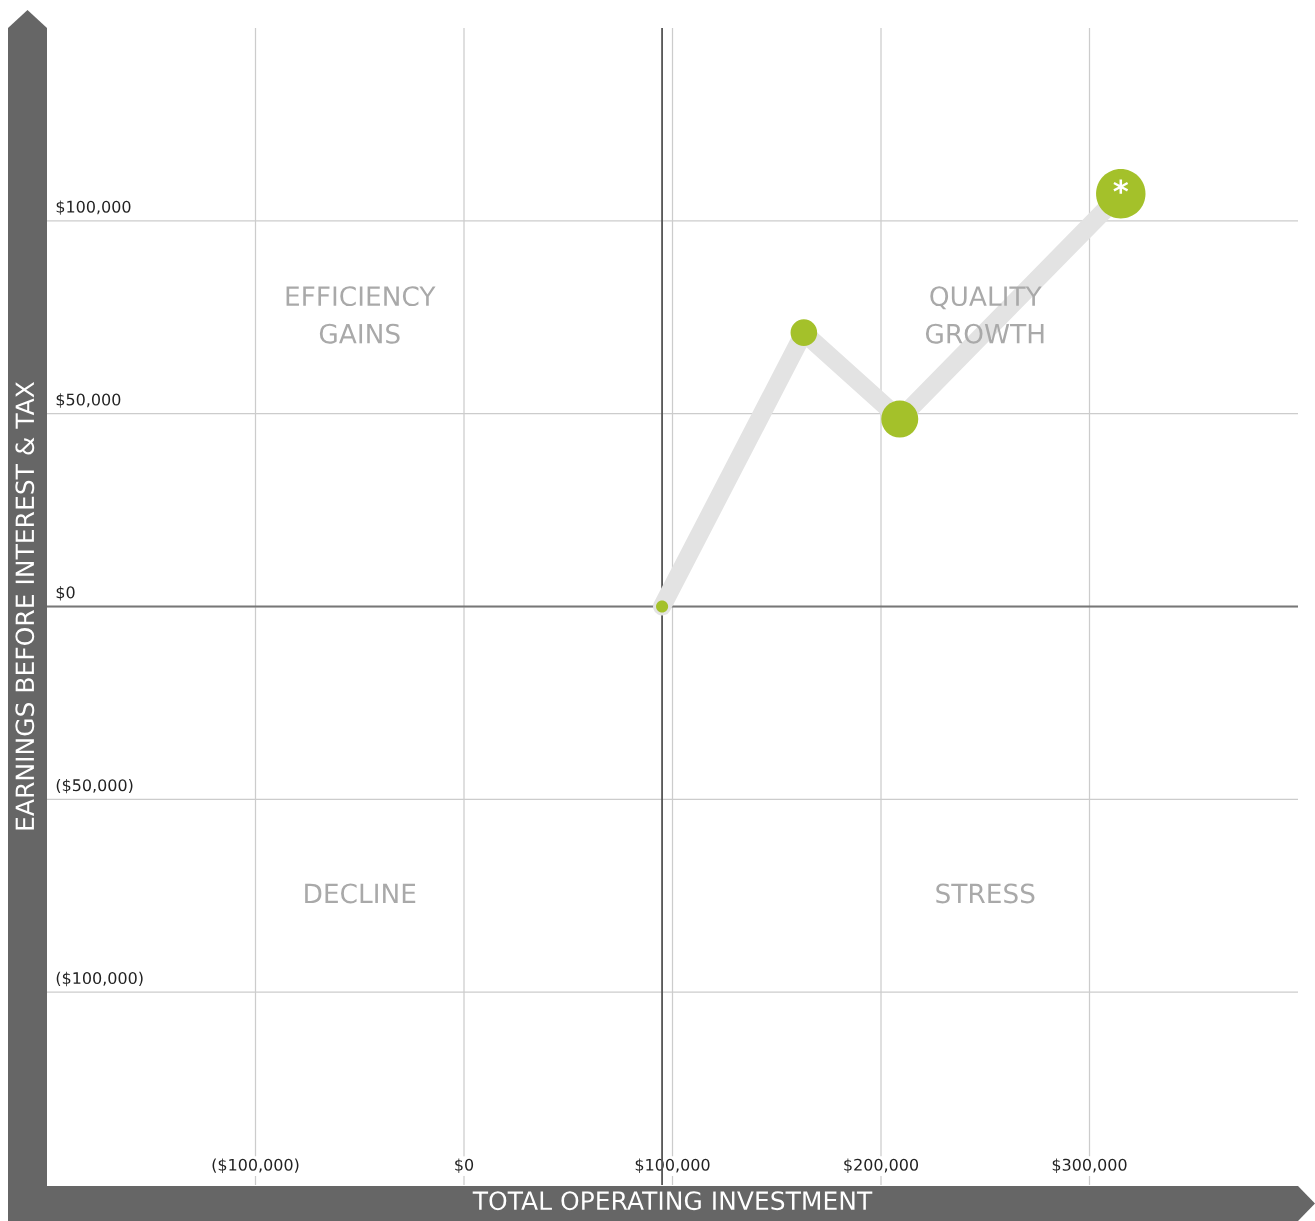  What do you see at coordinates (361, 315) in the screenshot?
I see `annotation: EFFICIENCY GAINS` at bounding box center [361, 315].